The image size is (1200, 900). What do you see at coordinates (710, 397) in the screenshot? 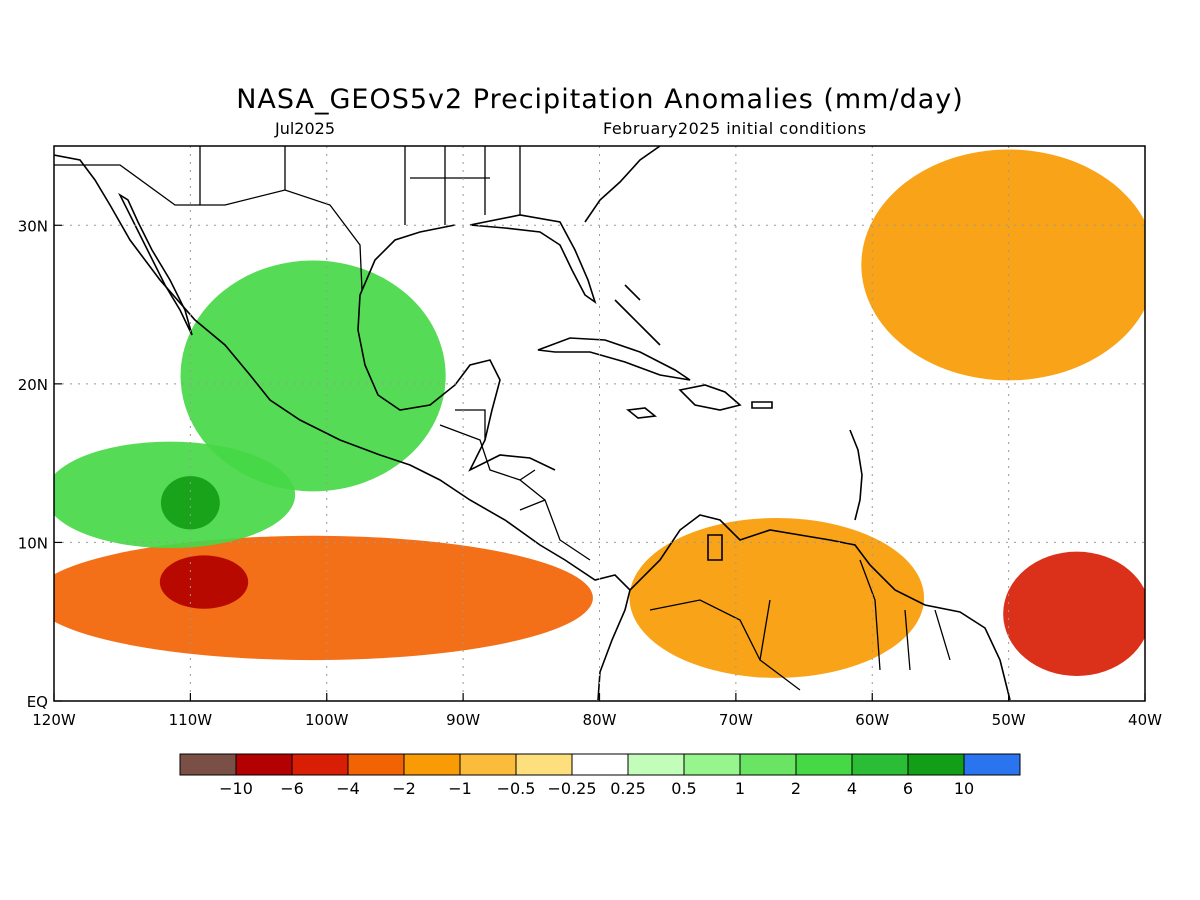
I see `hispaniola` at bounding box center [710, 397].